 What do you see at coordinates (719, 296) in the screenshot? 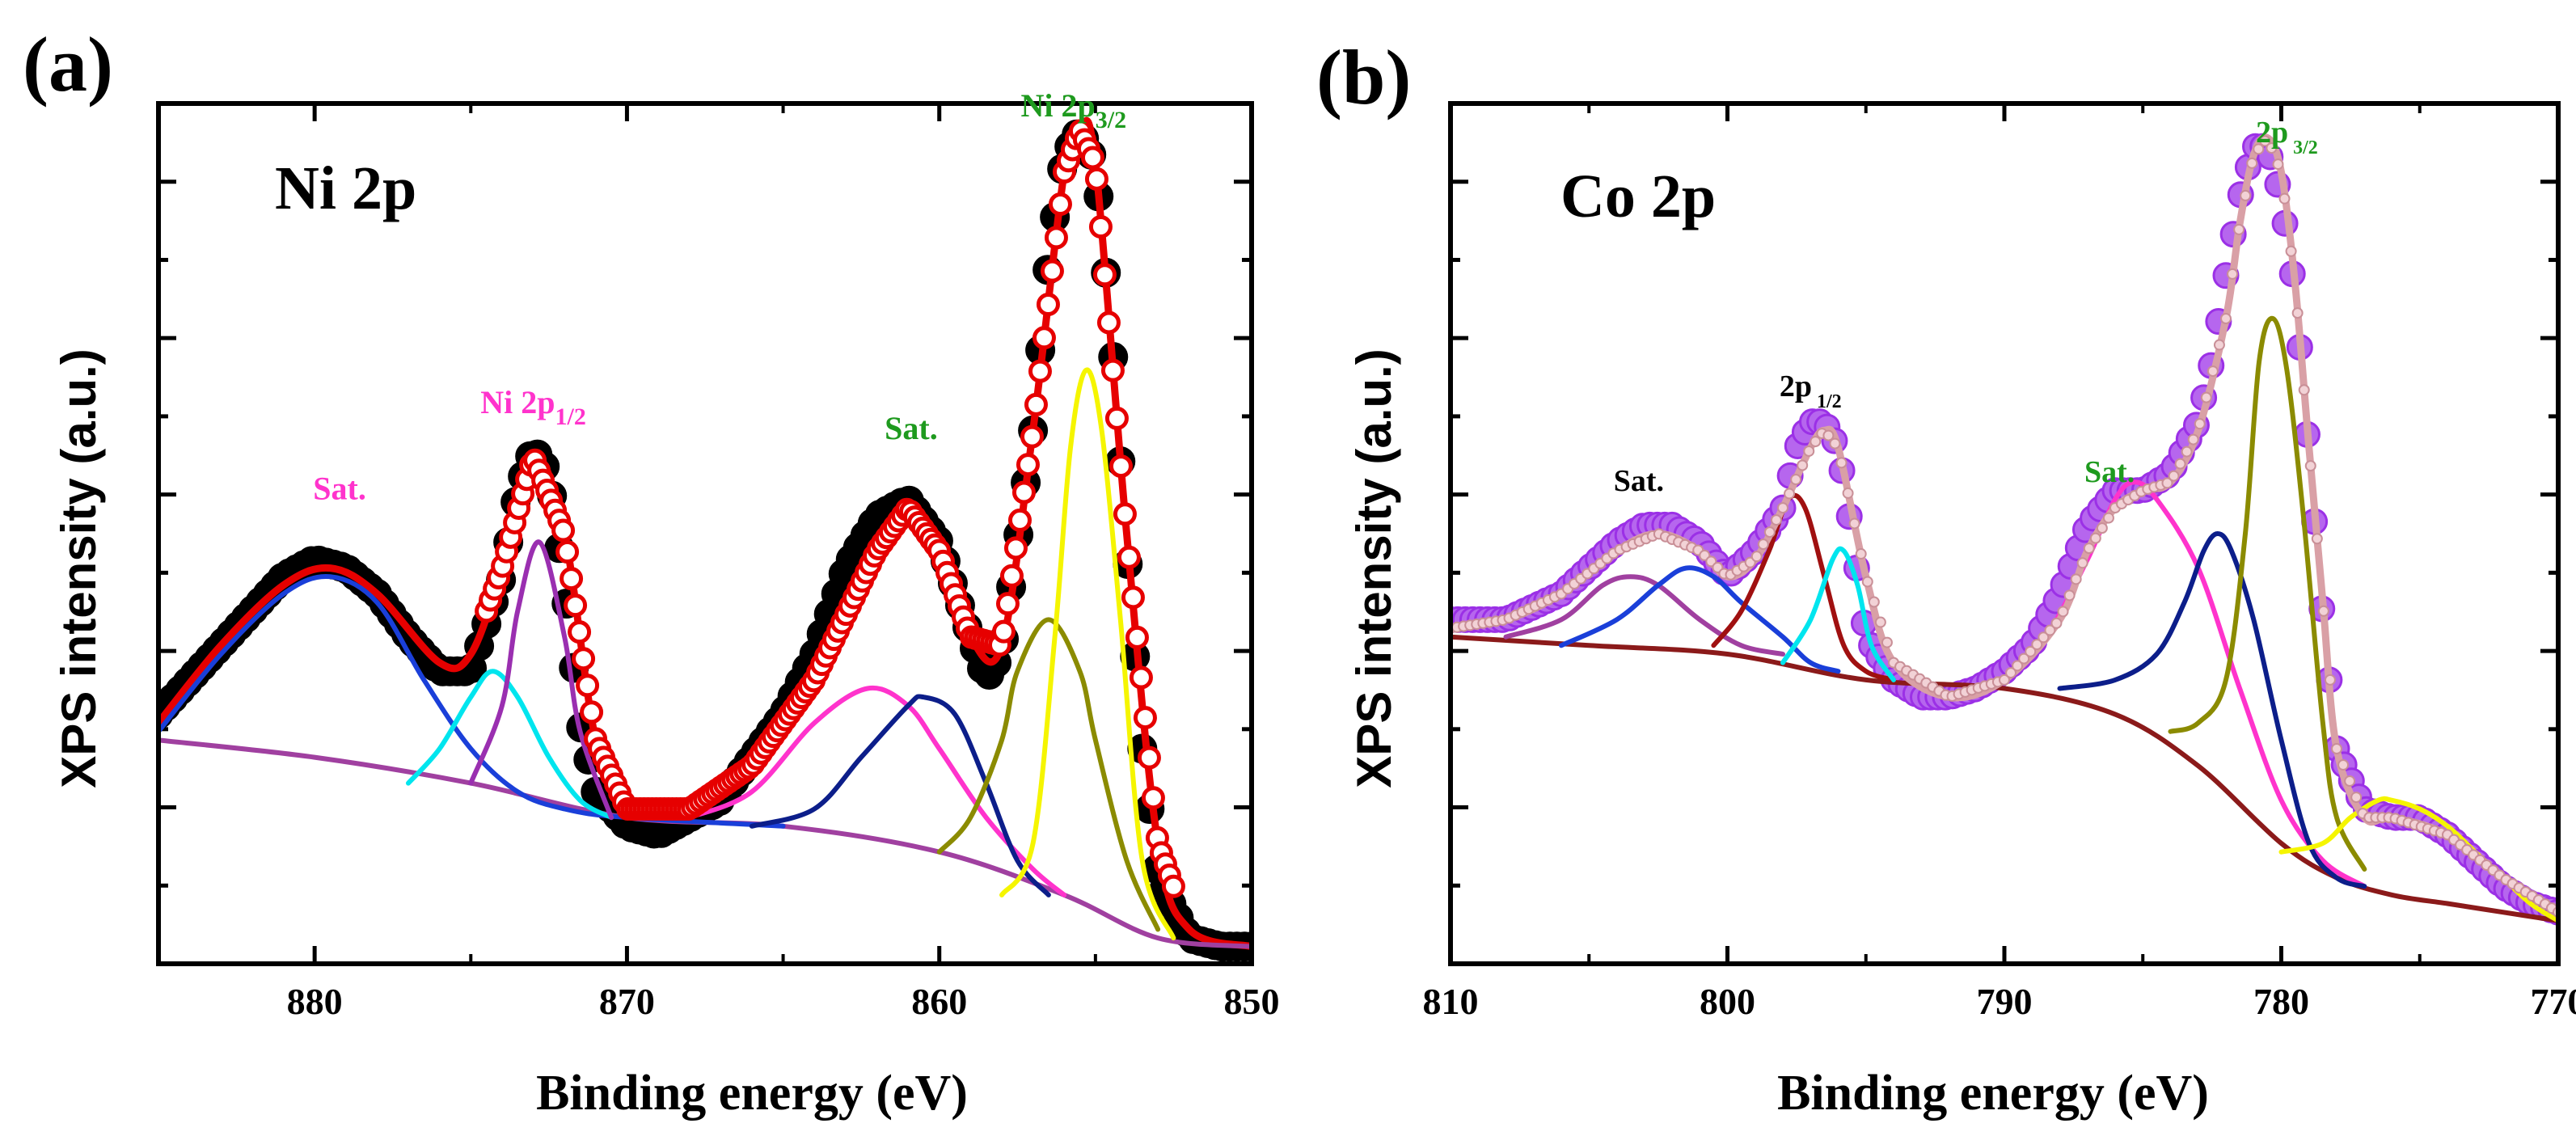
I see `panel-a-annotations: Ni 2p3/2 Ni 2p1/2 Sat. Sat.` at bounding box center [719, 296].